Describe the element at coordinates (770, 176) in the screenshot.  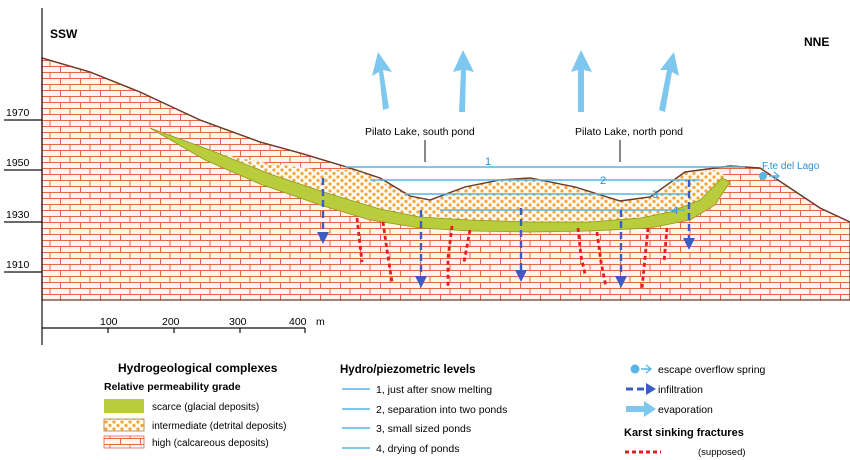
I see `overflow-spring-icon` at that location.